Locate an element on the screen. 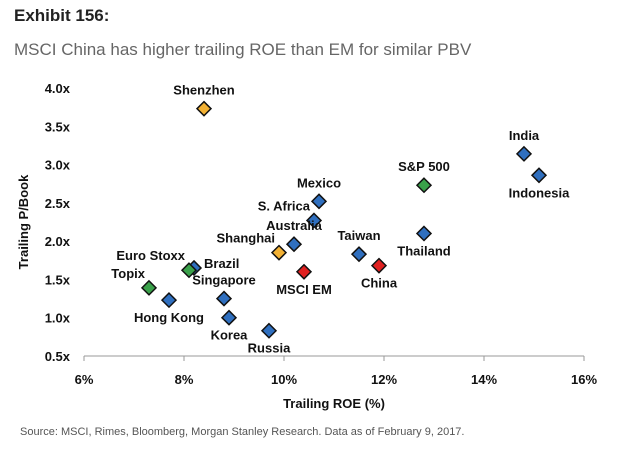 This screenshot has width=628, height=458. y-tick-label: 1.0x is located at coordinates (58, 318).